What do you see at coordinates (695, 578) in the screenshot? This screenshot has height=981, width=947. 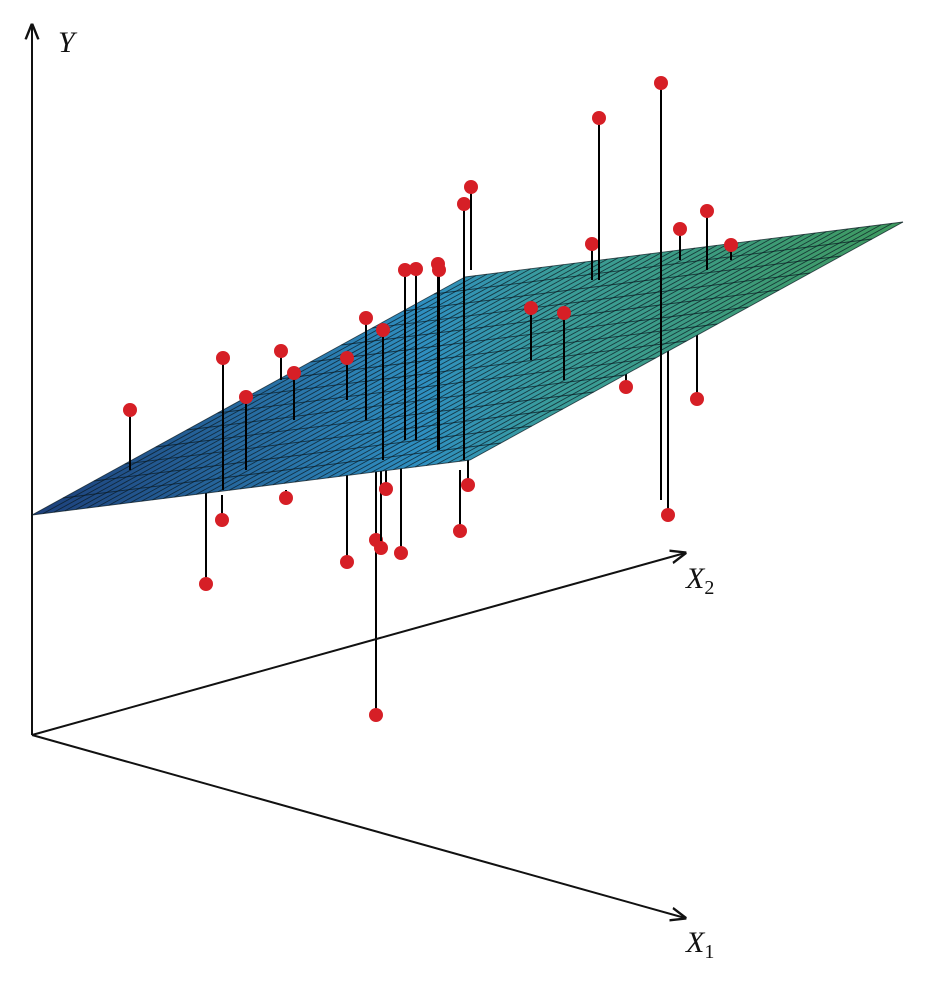 I see `x2-label-main: X` at bounding box center [695, 578].